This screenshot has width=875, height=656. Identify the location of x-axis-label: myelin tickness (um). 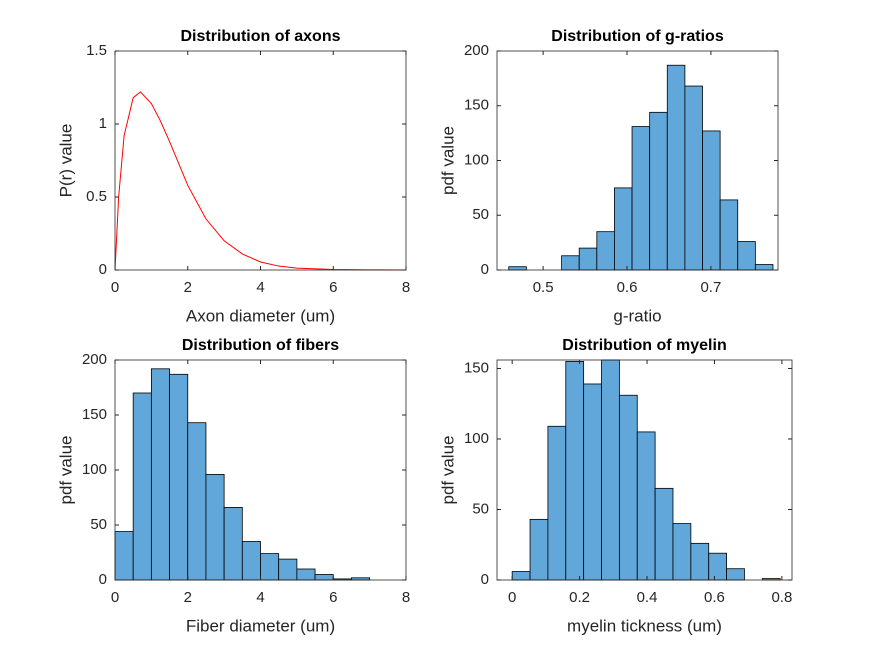
(644, 625).